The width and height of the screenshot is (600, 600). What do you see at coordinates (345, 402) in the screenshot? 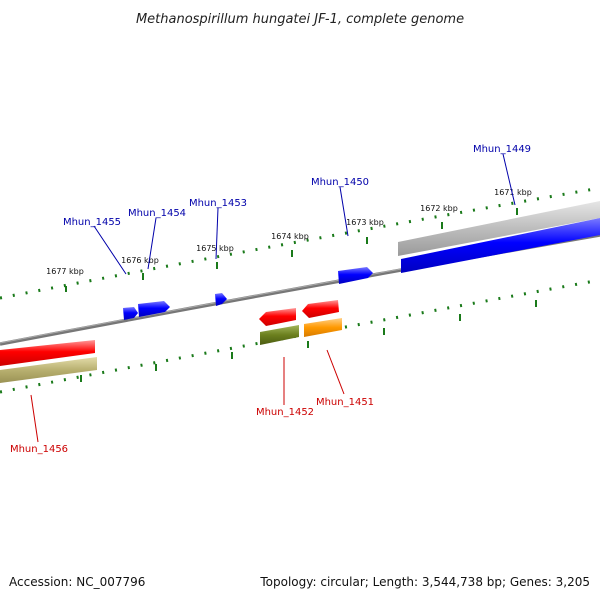
I see `gene-label-mhun-1451: Mhun_1451` at bounding box center [345, 402].